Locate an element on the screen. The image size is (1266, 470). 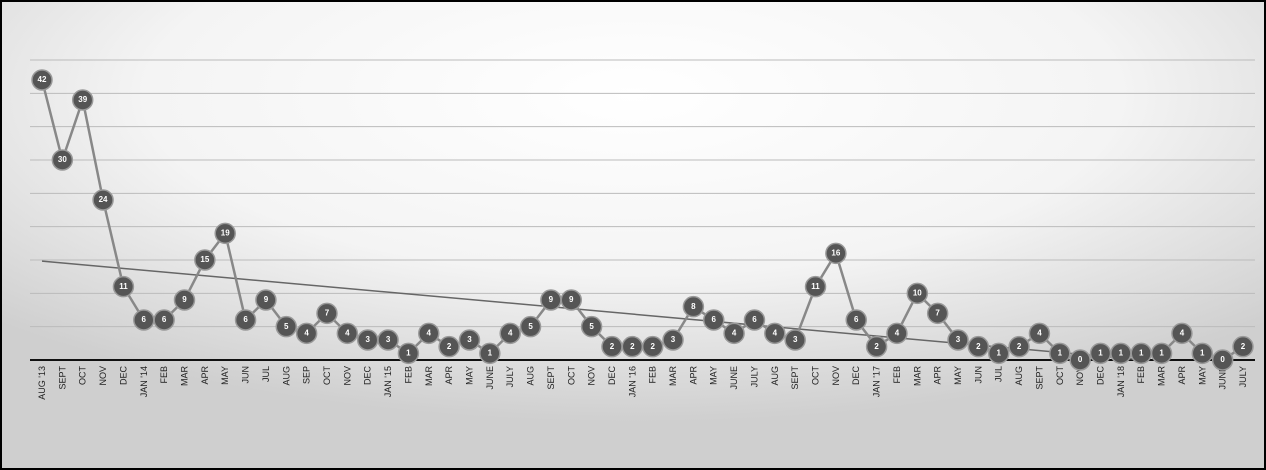
x-tick-label: SEP is located at coordinates (307, 375).